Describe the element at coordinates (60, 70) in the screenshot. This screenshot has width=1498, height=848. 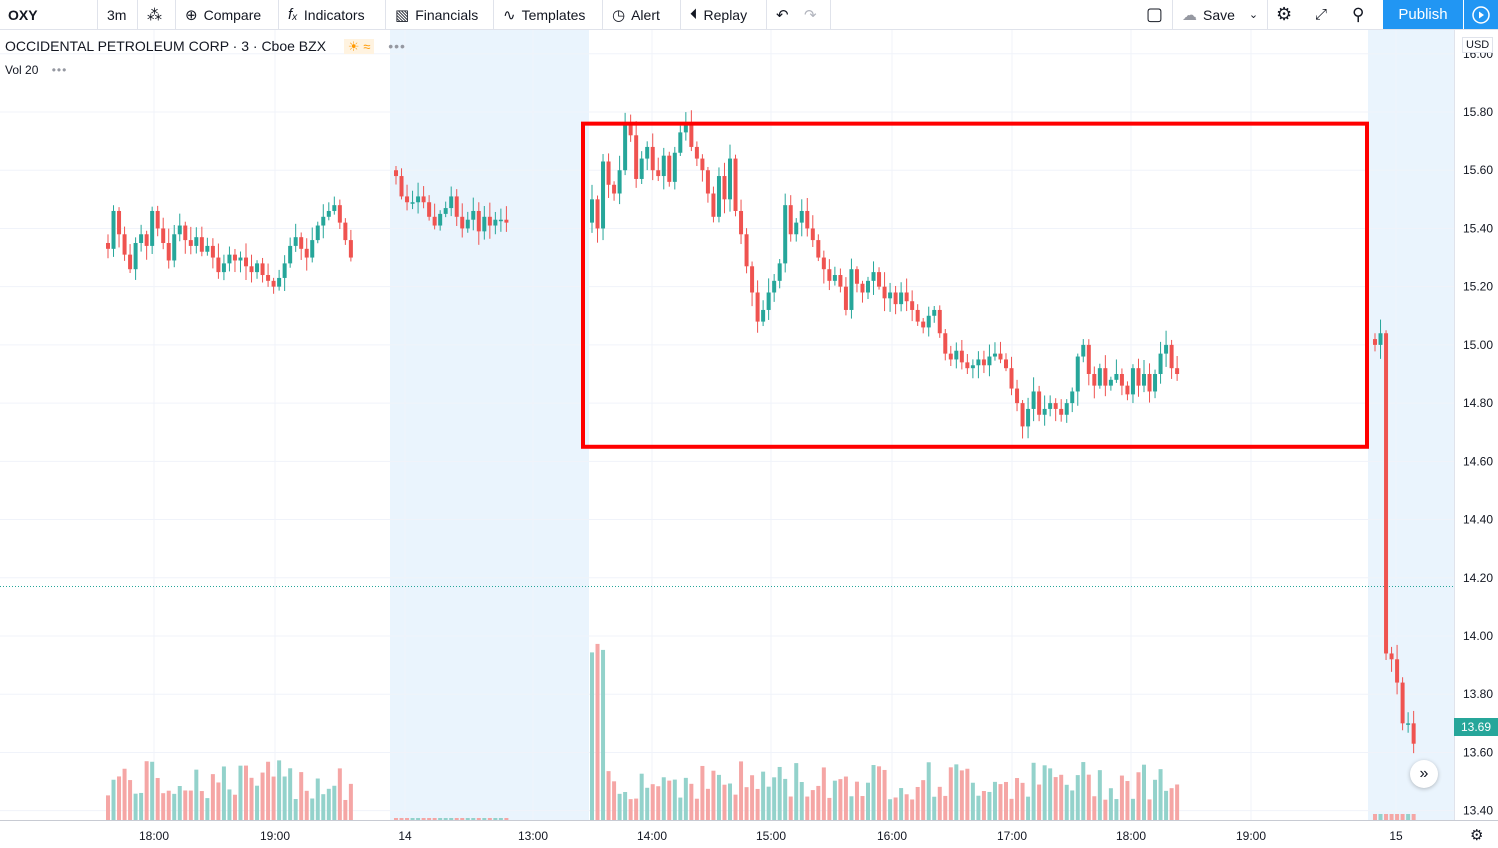
I see `volume-more-icon: •••` at that location.